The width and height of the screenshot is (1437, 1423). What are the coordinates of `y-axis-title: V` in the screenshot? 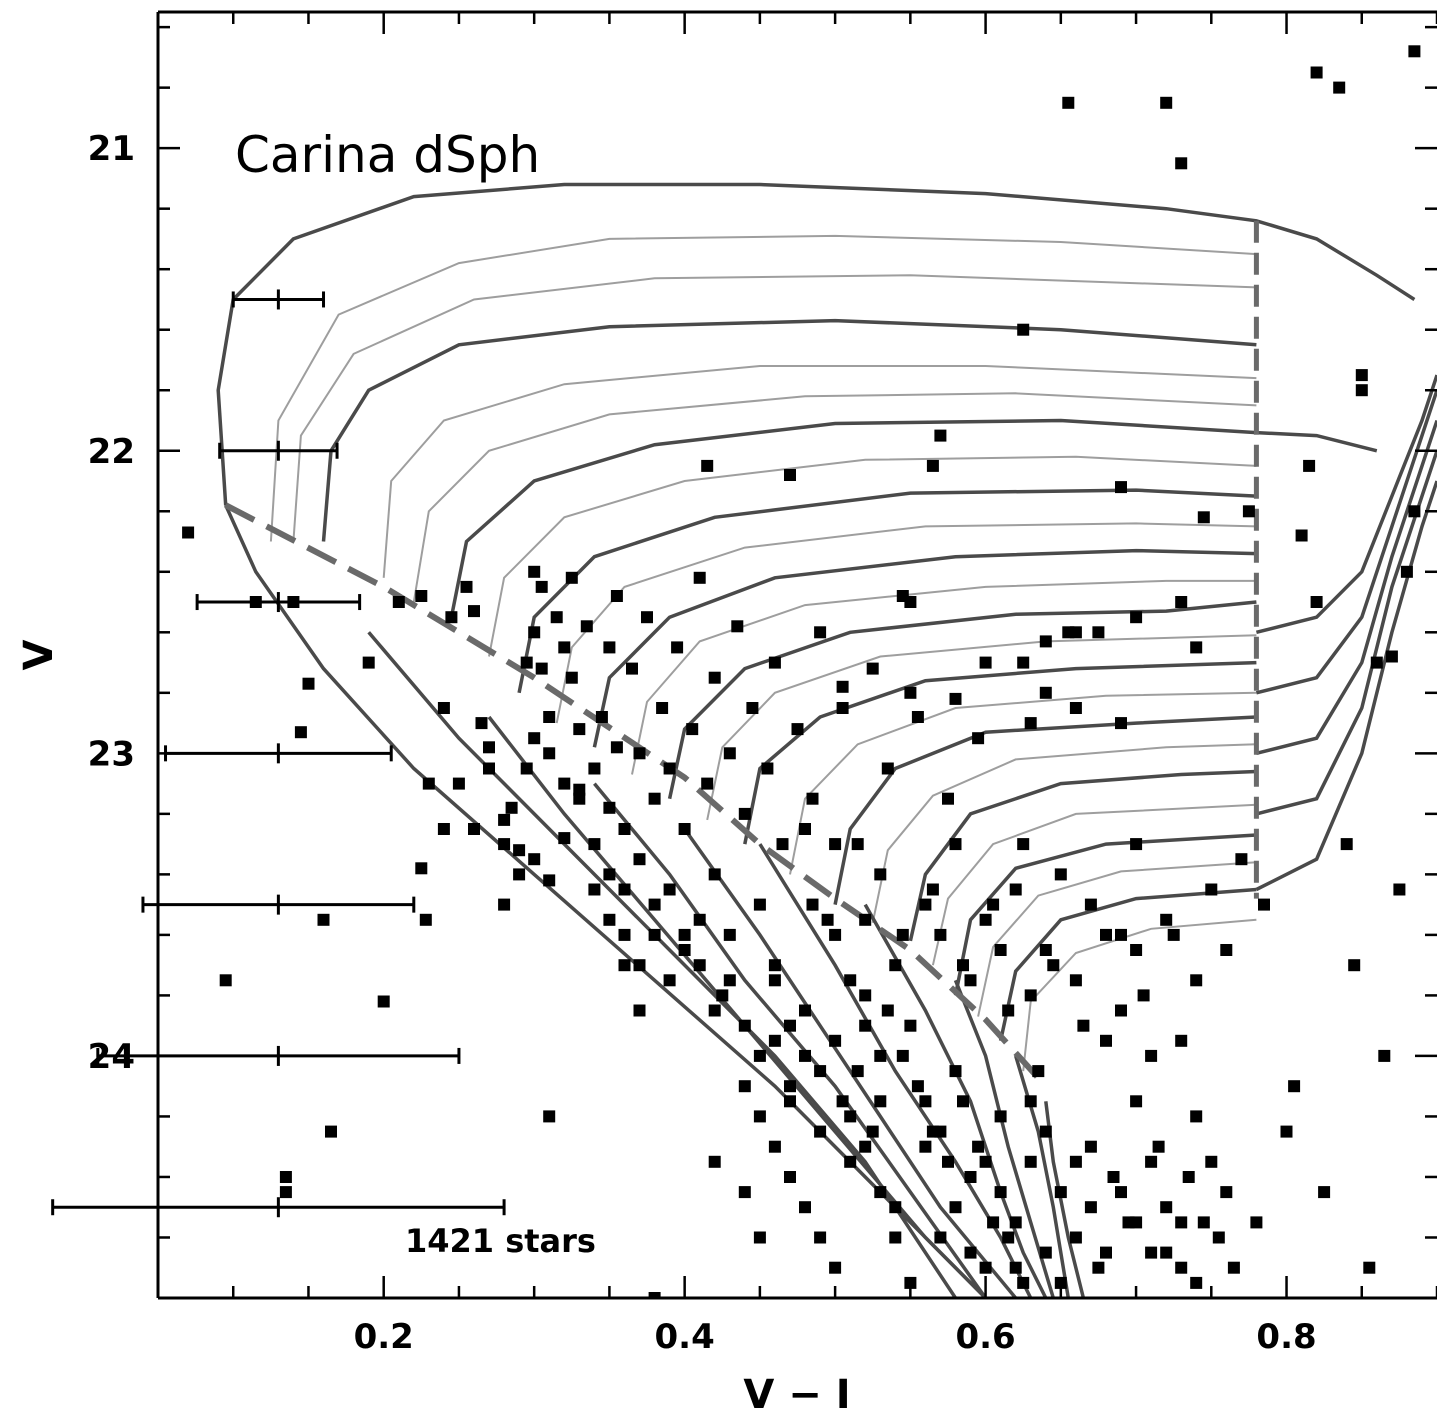 It's located at (39, 654).